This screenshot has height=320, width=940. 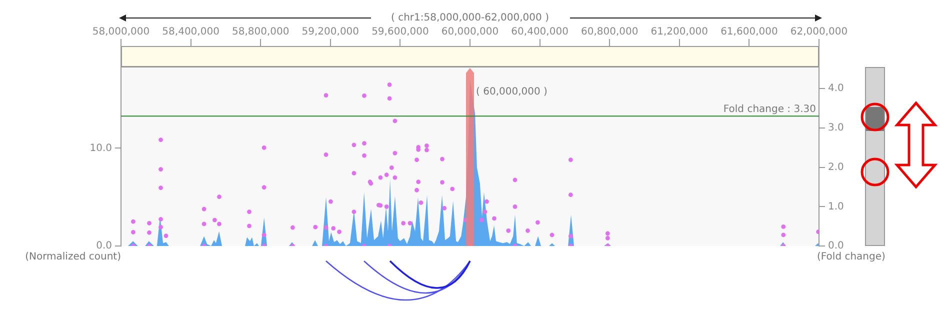 I want to click on x-tick-label: 62,000,000, so click(x=819, y=32).